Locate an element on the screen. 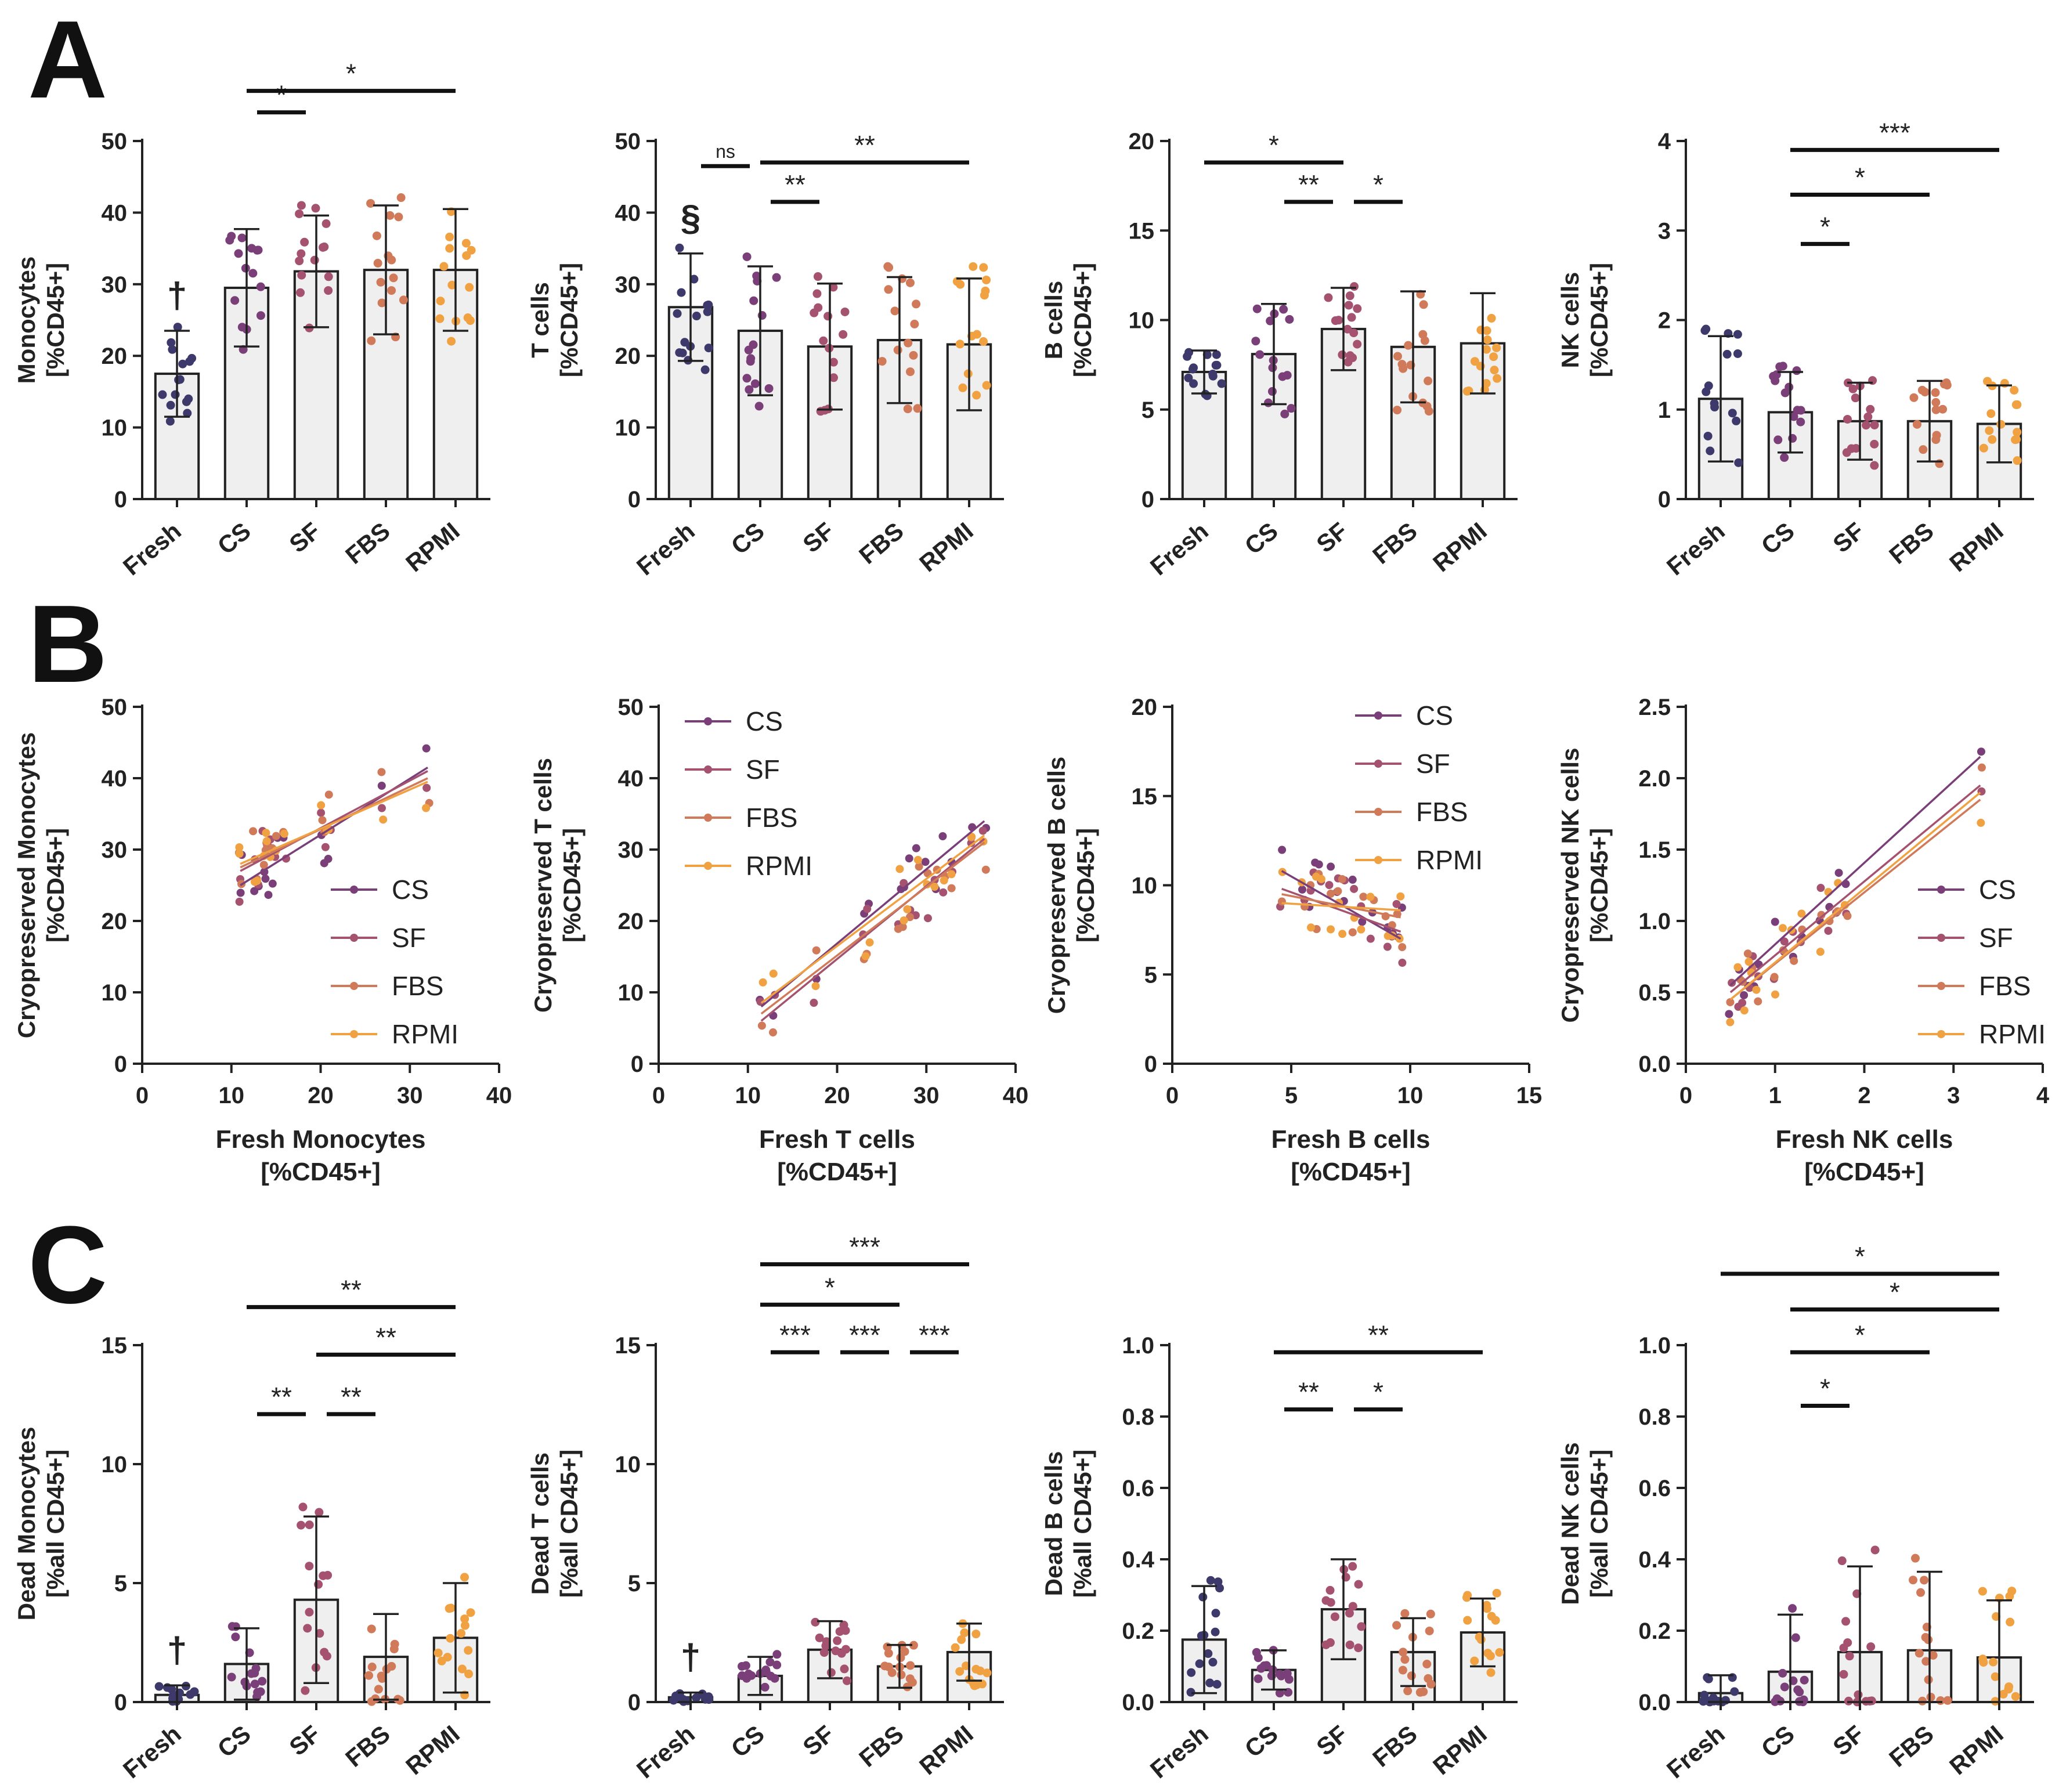 This screenshot has width=2059, height=1792. y-axis-title: B cells[%CD45+] is located at coordinates (1068, 320).